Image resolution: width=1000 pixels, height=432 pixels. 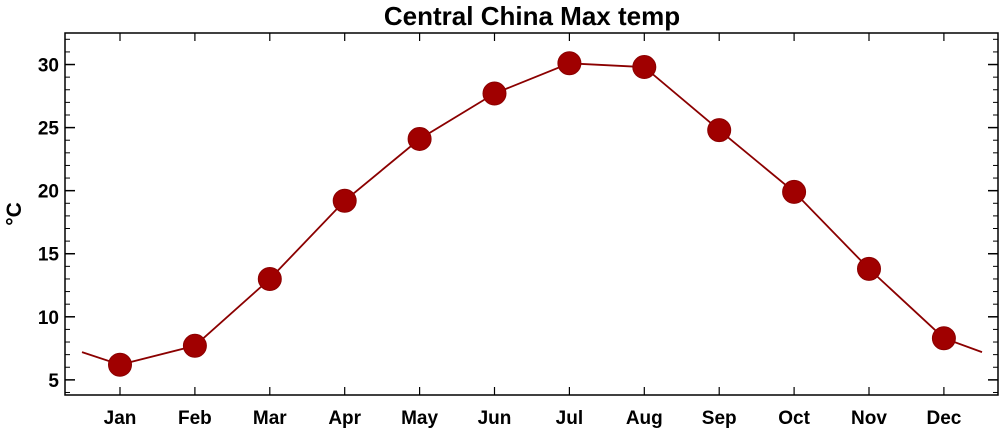 What do you see at coordinates (195, 418) in the screenshot?
I see `x-tick-label: Feb` at bounding box center [195, 418].